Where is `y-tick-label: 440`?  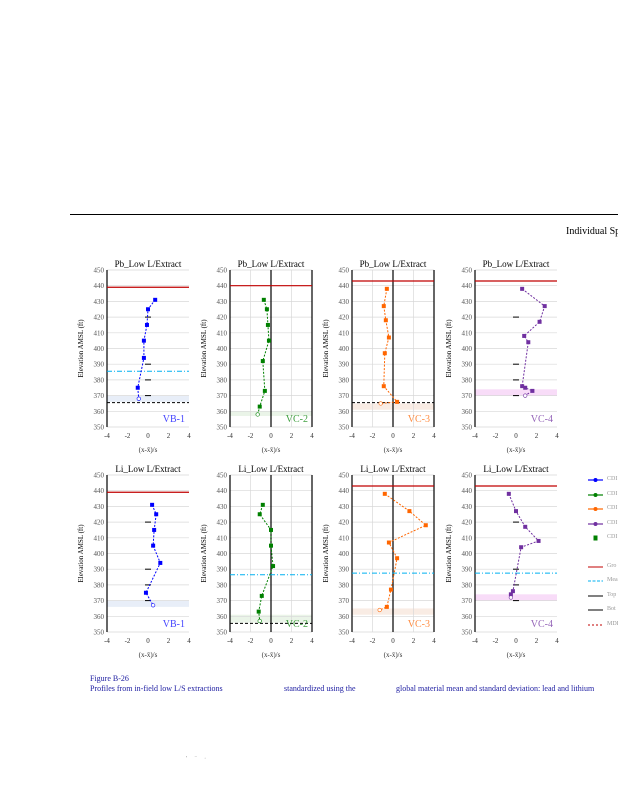 y-tick-label: 440 is located at coordinates (344, 491).